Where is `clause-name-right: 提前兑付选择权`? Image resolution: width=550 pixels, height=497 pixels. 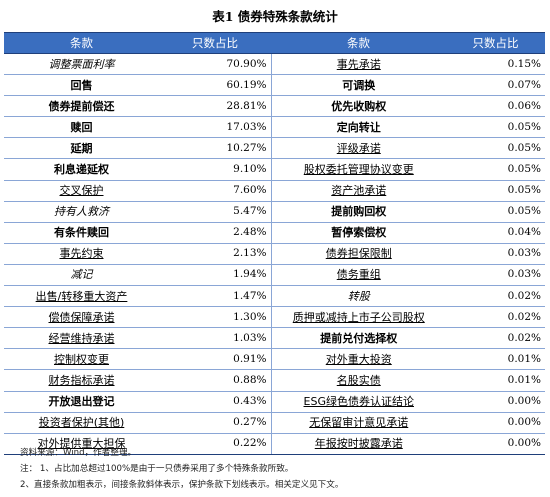 clause-name-right: 提前兑付选择权 is located at coordinates (358, 338).